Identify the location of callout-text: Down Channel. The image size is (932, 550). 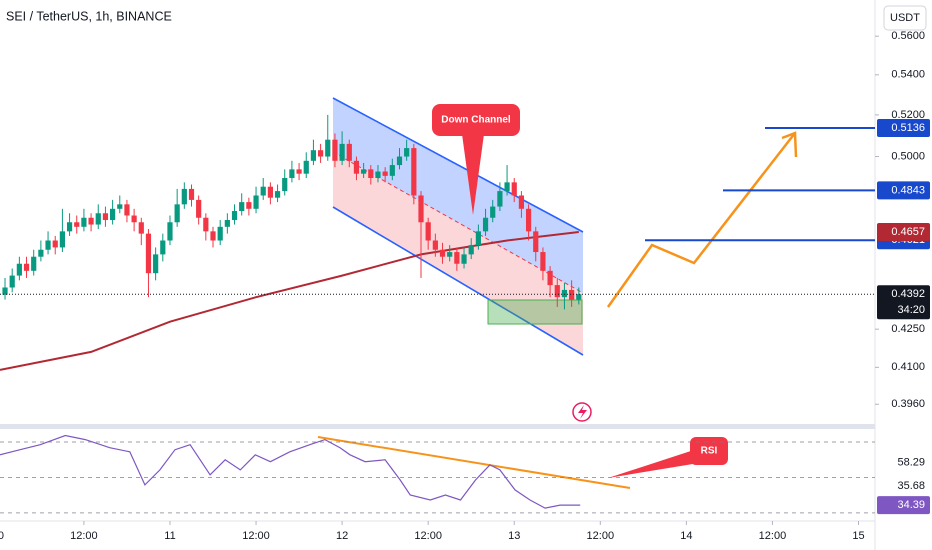
(476, 120).